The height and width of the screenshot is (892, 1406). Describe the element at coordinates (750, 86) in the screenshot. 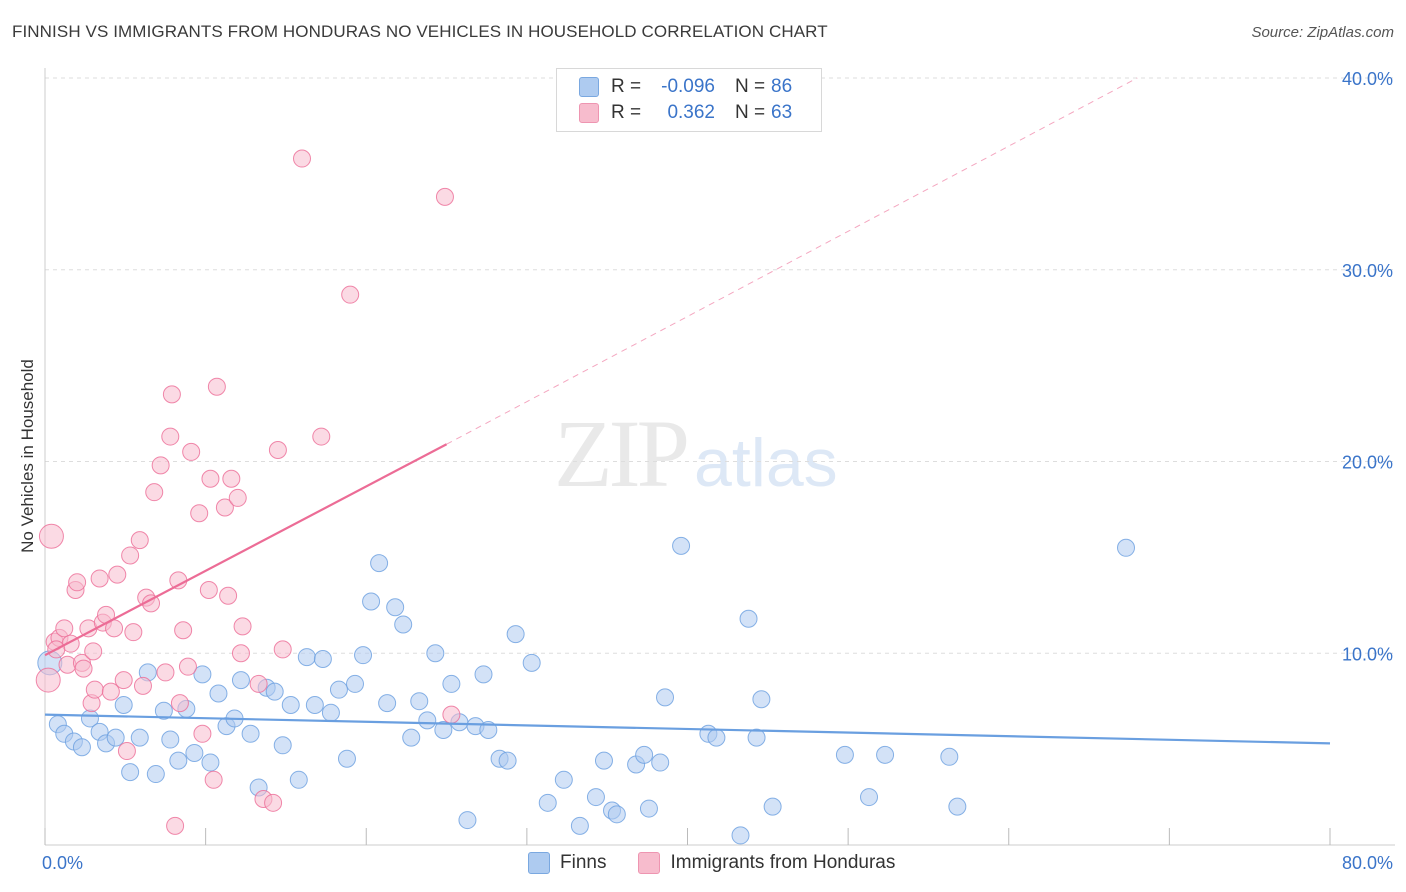

I see `legend-n-label: N =` at that location.